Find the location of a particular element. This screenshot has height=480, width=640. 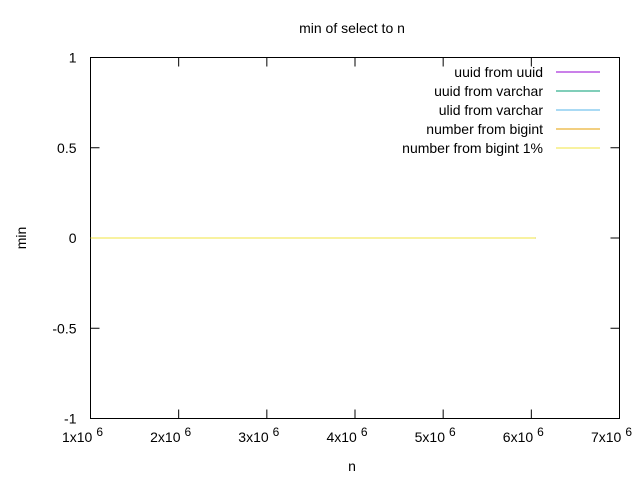

x-tick-label: 3x10 6 is located at coordinates (258, 435).